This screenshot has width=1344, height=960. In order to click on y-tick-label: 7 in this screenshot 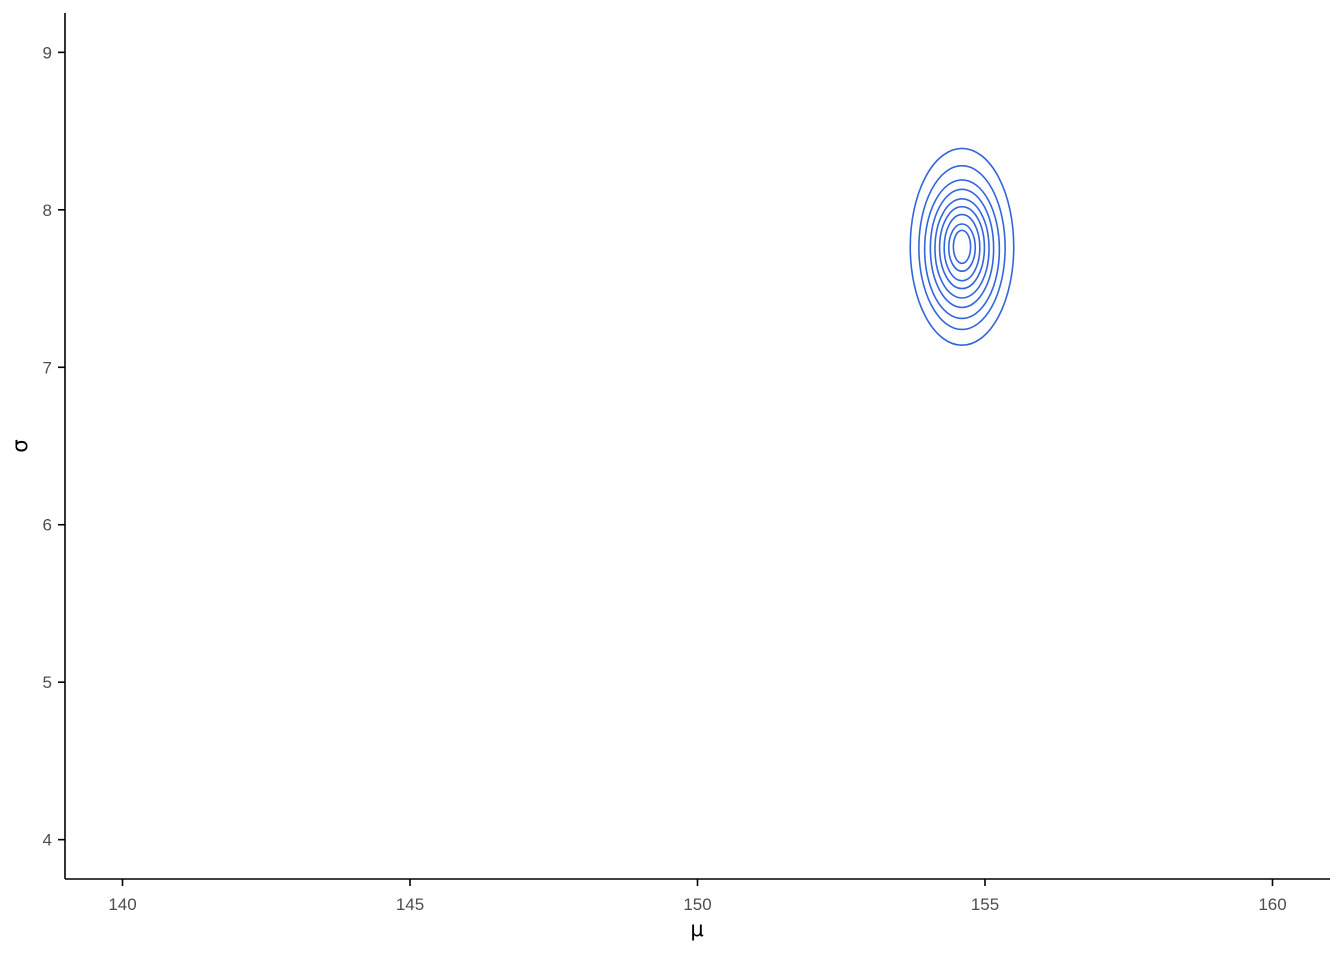, I will do `click(47, 367)`.